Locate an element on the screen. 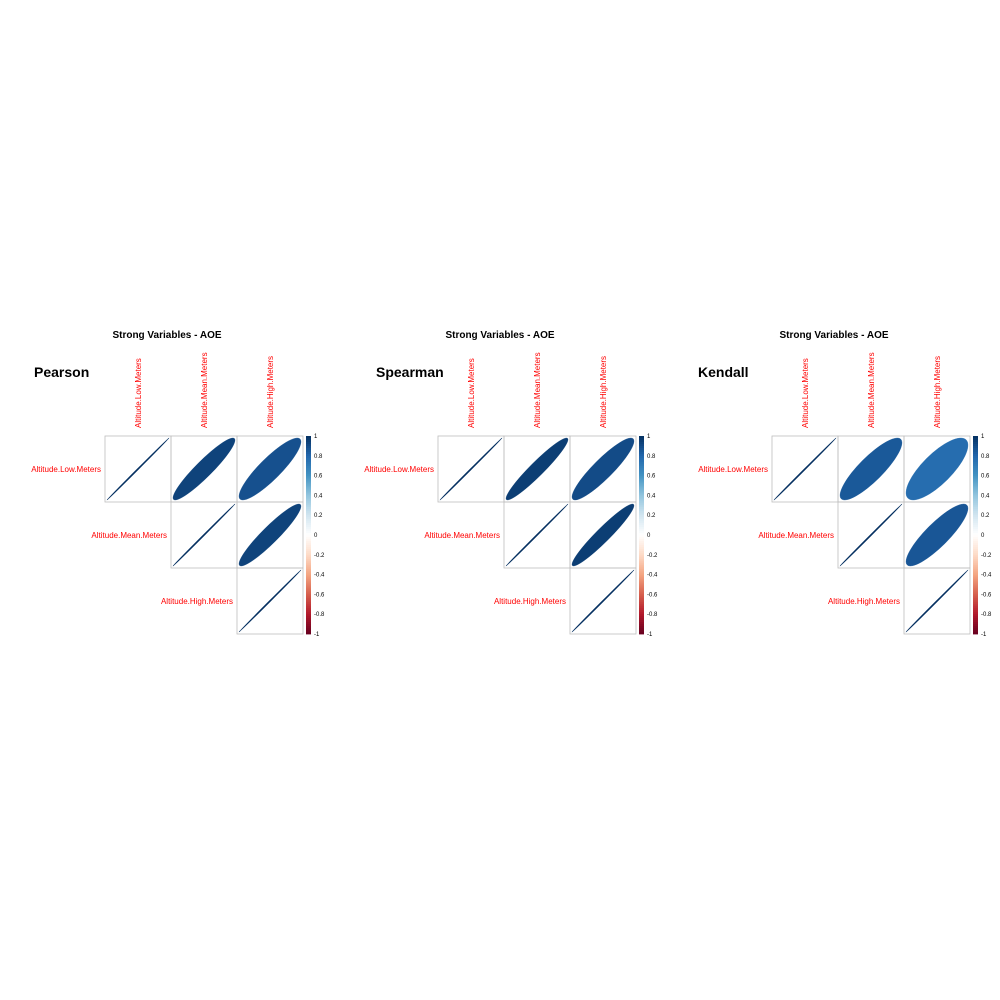 The image size is (1000, 1000). kendall-column-label-2: Altitude.Mean.Meters is located at coordinates (871, 390).